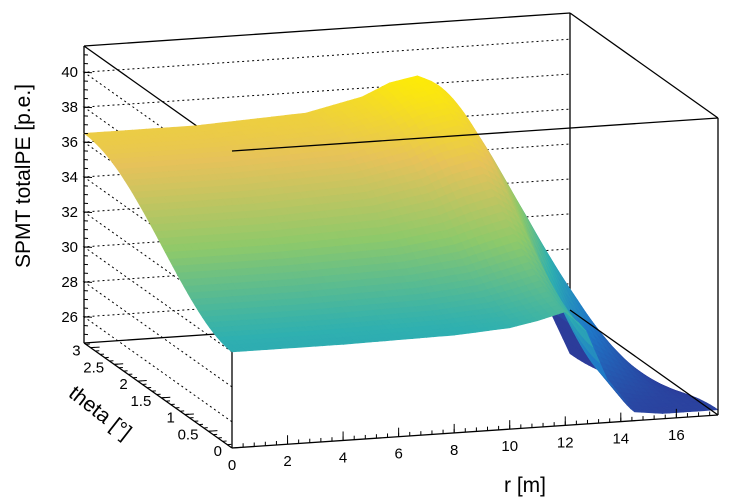 Image resolution: width=742 pixels, height=502 pixels. What do you see at coordinates (454, 450) in the screenshot?
I see `x-tick-label: 8` at bounding box center [454, 450].